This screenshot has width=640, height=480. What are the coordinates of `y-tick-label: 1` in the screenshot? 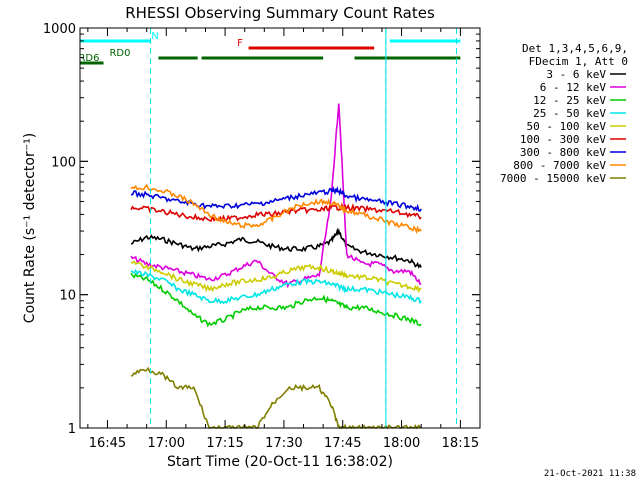 It's located at (72, 429).